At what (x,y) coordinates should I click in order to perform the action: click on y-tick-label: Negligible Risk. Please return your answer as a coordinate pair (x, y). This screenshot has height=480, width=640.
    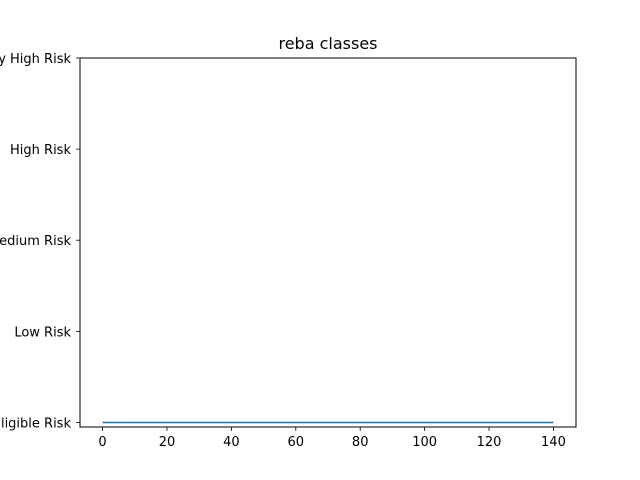
    Looking at the image, I should click on (35, 423).